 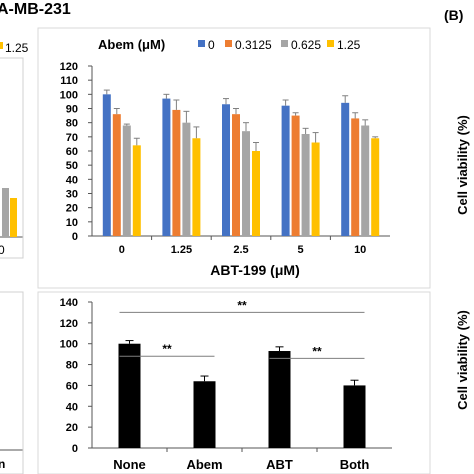 What do you see at coordinates (17, 48) in the screenshot?
I see `left-legend-fragment: 1.25` at bounding box center [17, 48].